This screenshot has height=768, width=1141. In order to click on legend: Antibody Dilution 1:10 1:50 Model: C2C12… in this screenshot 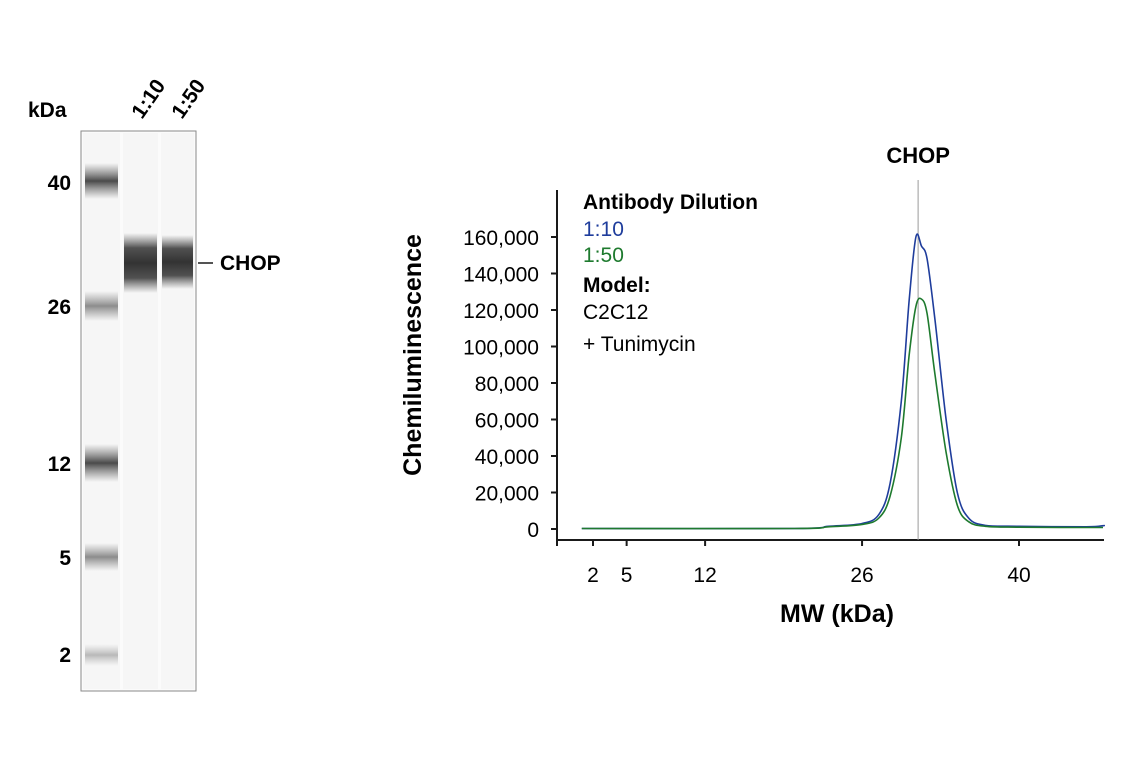, I will do `click(670, 273)`.